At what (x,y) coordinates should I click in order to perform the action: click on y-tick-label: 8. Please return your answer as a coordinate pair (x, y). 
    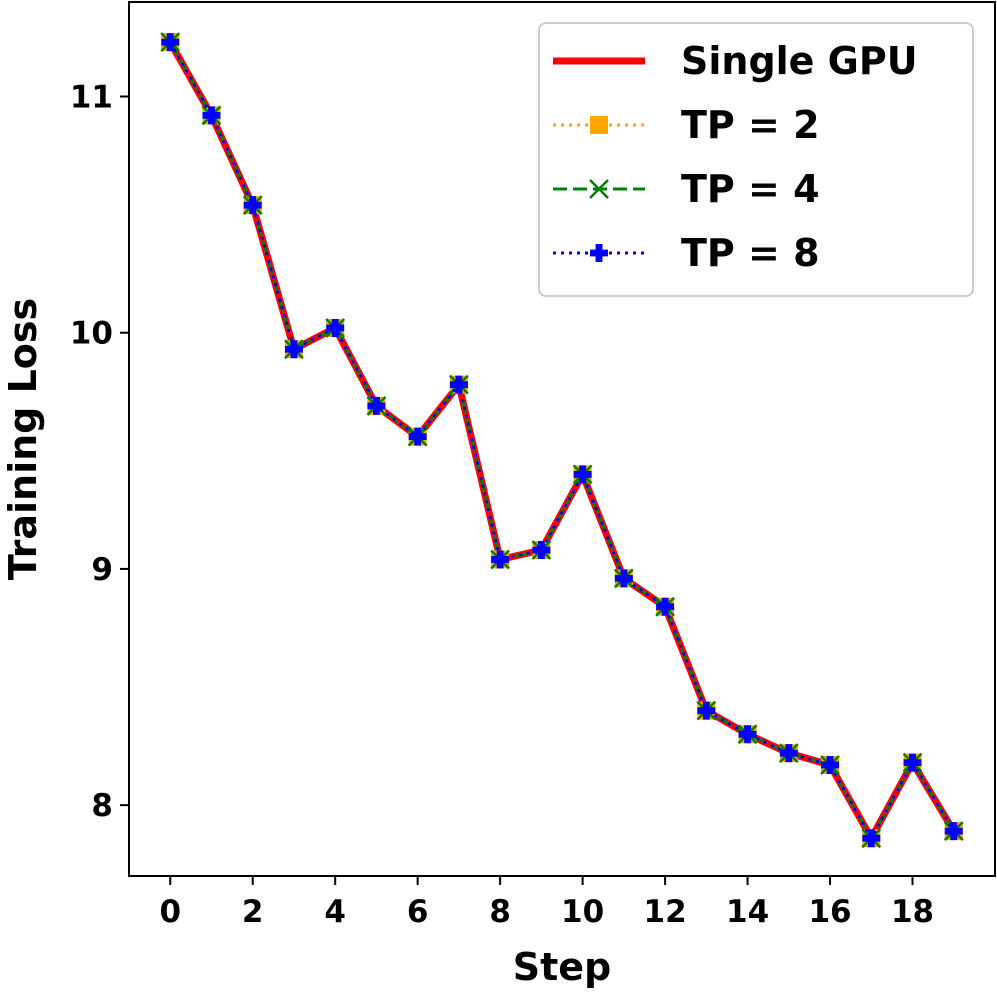
    Looking at the image, I should click on (102, 806).